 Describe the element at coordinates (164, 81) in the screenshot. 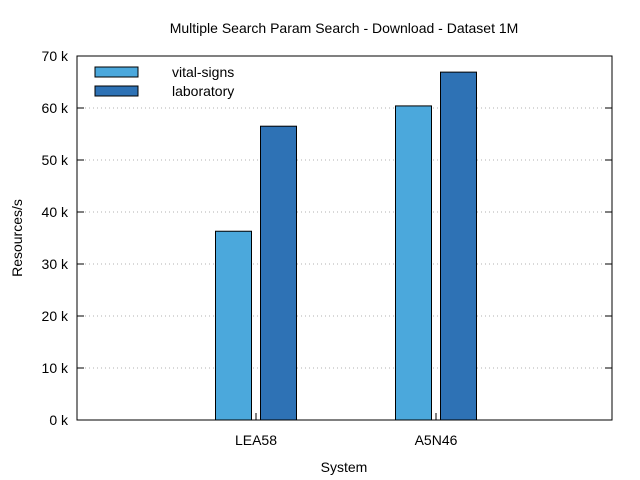

I see `legend: vital-signs laboratory` at that location.